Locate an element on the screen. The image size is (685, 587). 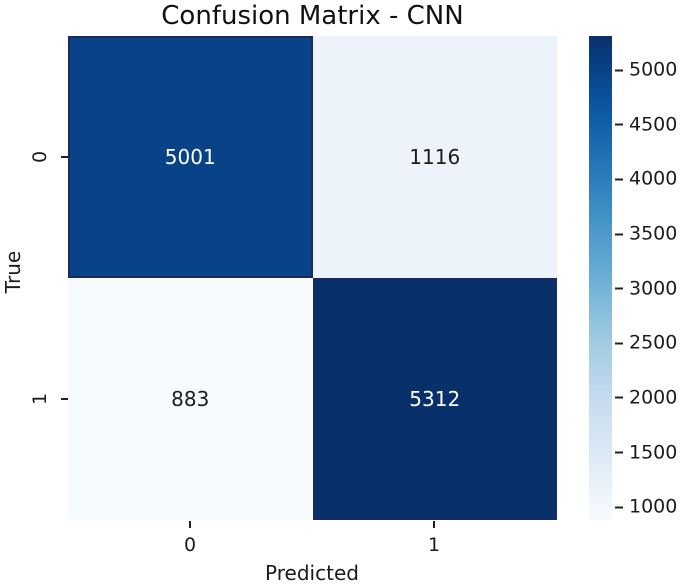
y-axis-tick-label-0: 0 is located at coordinates (40, 157).